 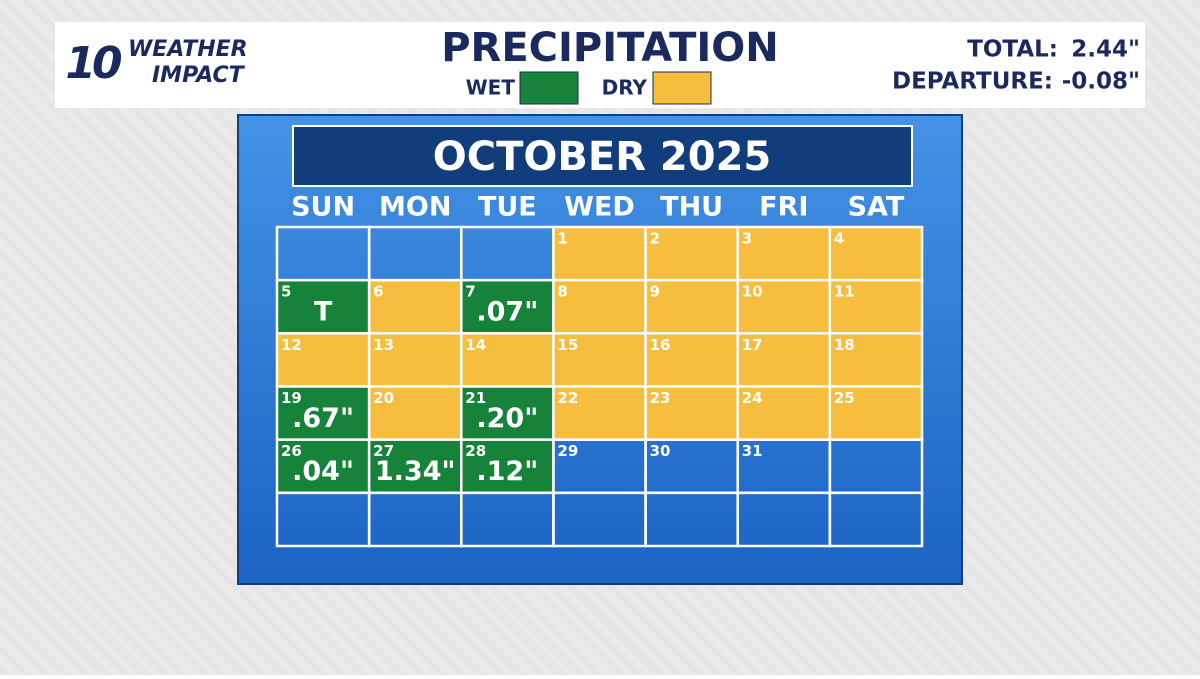 I want to click on weekday-label: TUE, so click(x=507, y=207).